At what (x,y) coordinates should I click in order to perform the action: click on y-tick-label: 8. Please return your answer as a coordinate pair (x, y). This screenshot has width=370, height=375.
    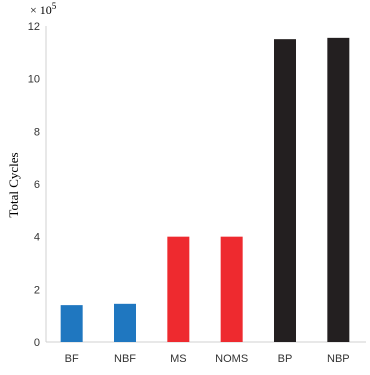
    Looking at the image, I should click on (37, 132).